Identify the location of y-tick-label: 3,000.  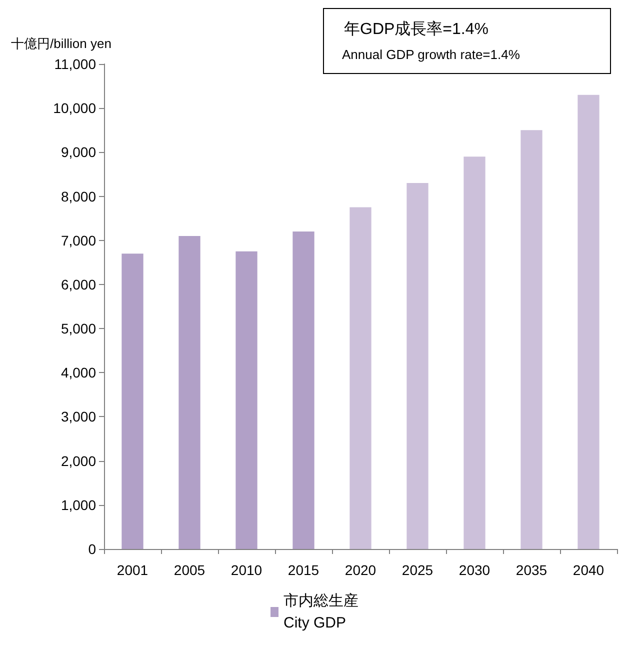
(78, 416).